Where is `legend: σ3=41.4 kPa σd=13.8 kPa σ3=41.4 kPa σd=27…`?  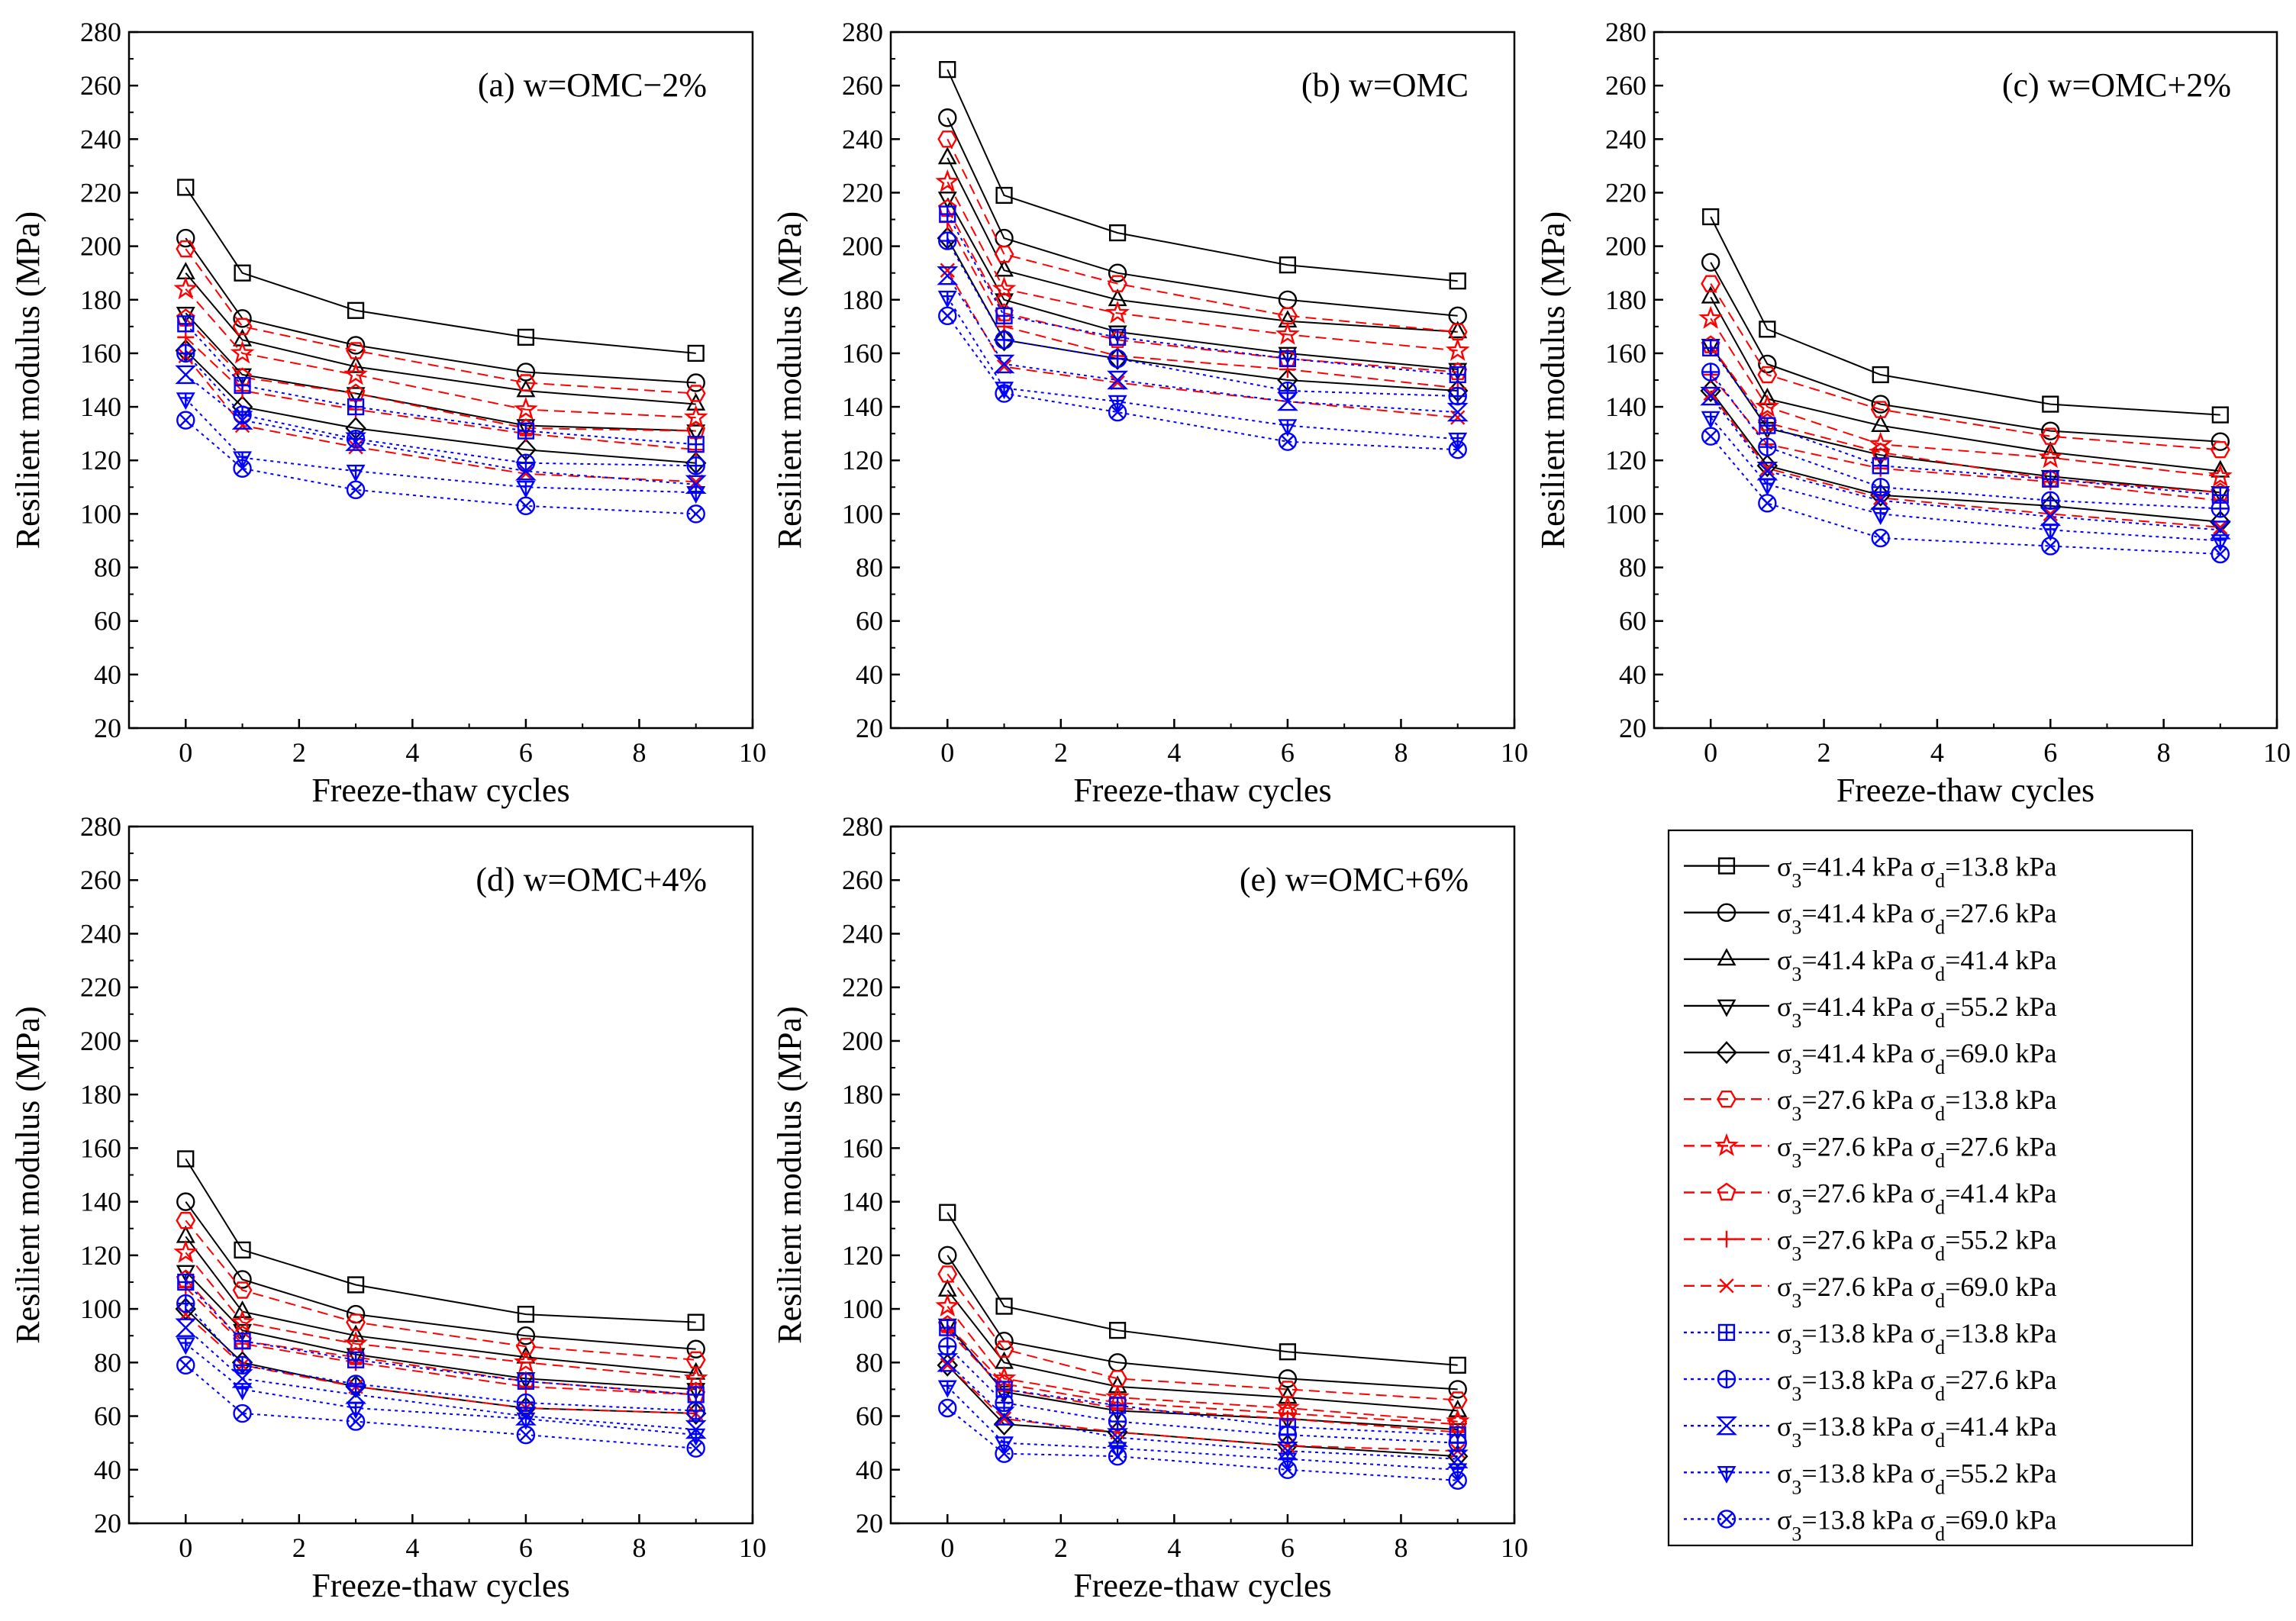 legend: σ3=41.4 kPa σd=13.8 kPa σ3=41.4 kPa σd=27… is located at coordinates (1930, 1188).